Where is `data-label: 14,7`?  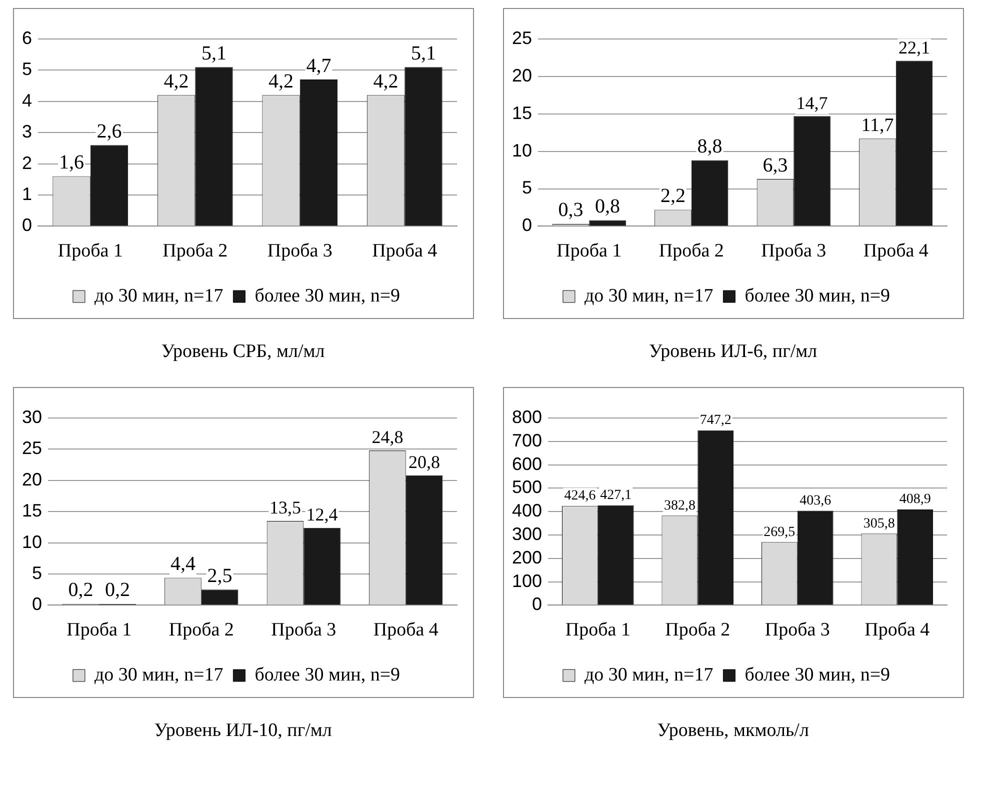 data-label: 14,7 is located at coordinates (812, 102).